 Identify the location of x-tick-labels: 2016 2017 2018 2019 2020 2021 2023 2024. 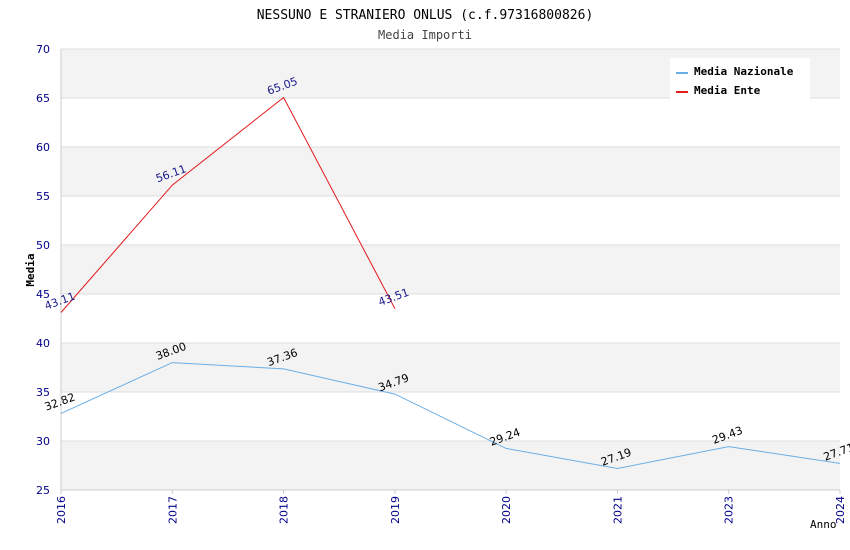
(451, 510).